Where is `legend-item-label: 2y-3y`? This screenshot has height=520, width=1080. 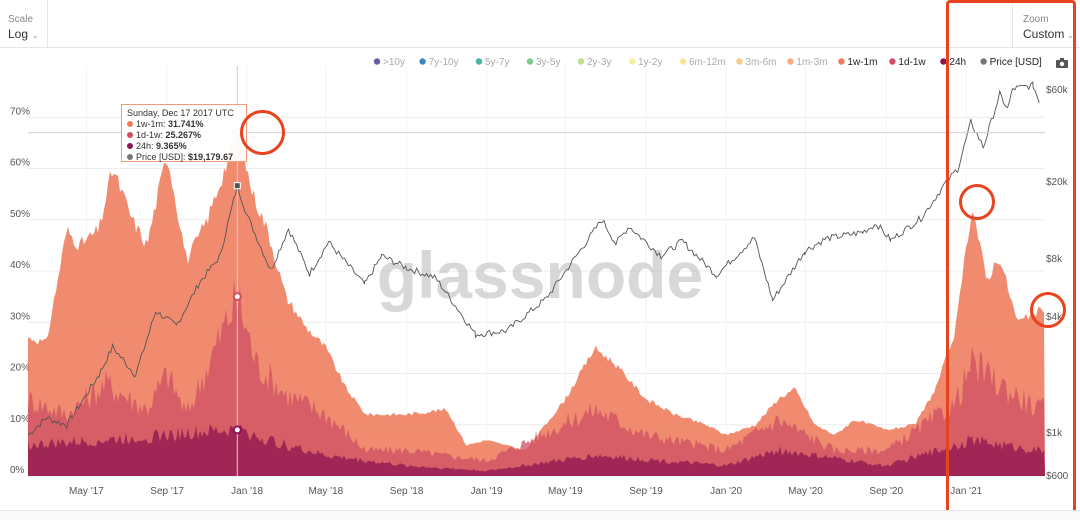 legend-item-label: 2y-3y is located at coordinates (599, 62).